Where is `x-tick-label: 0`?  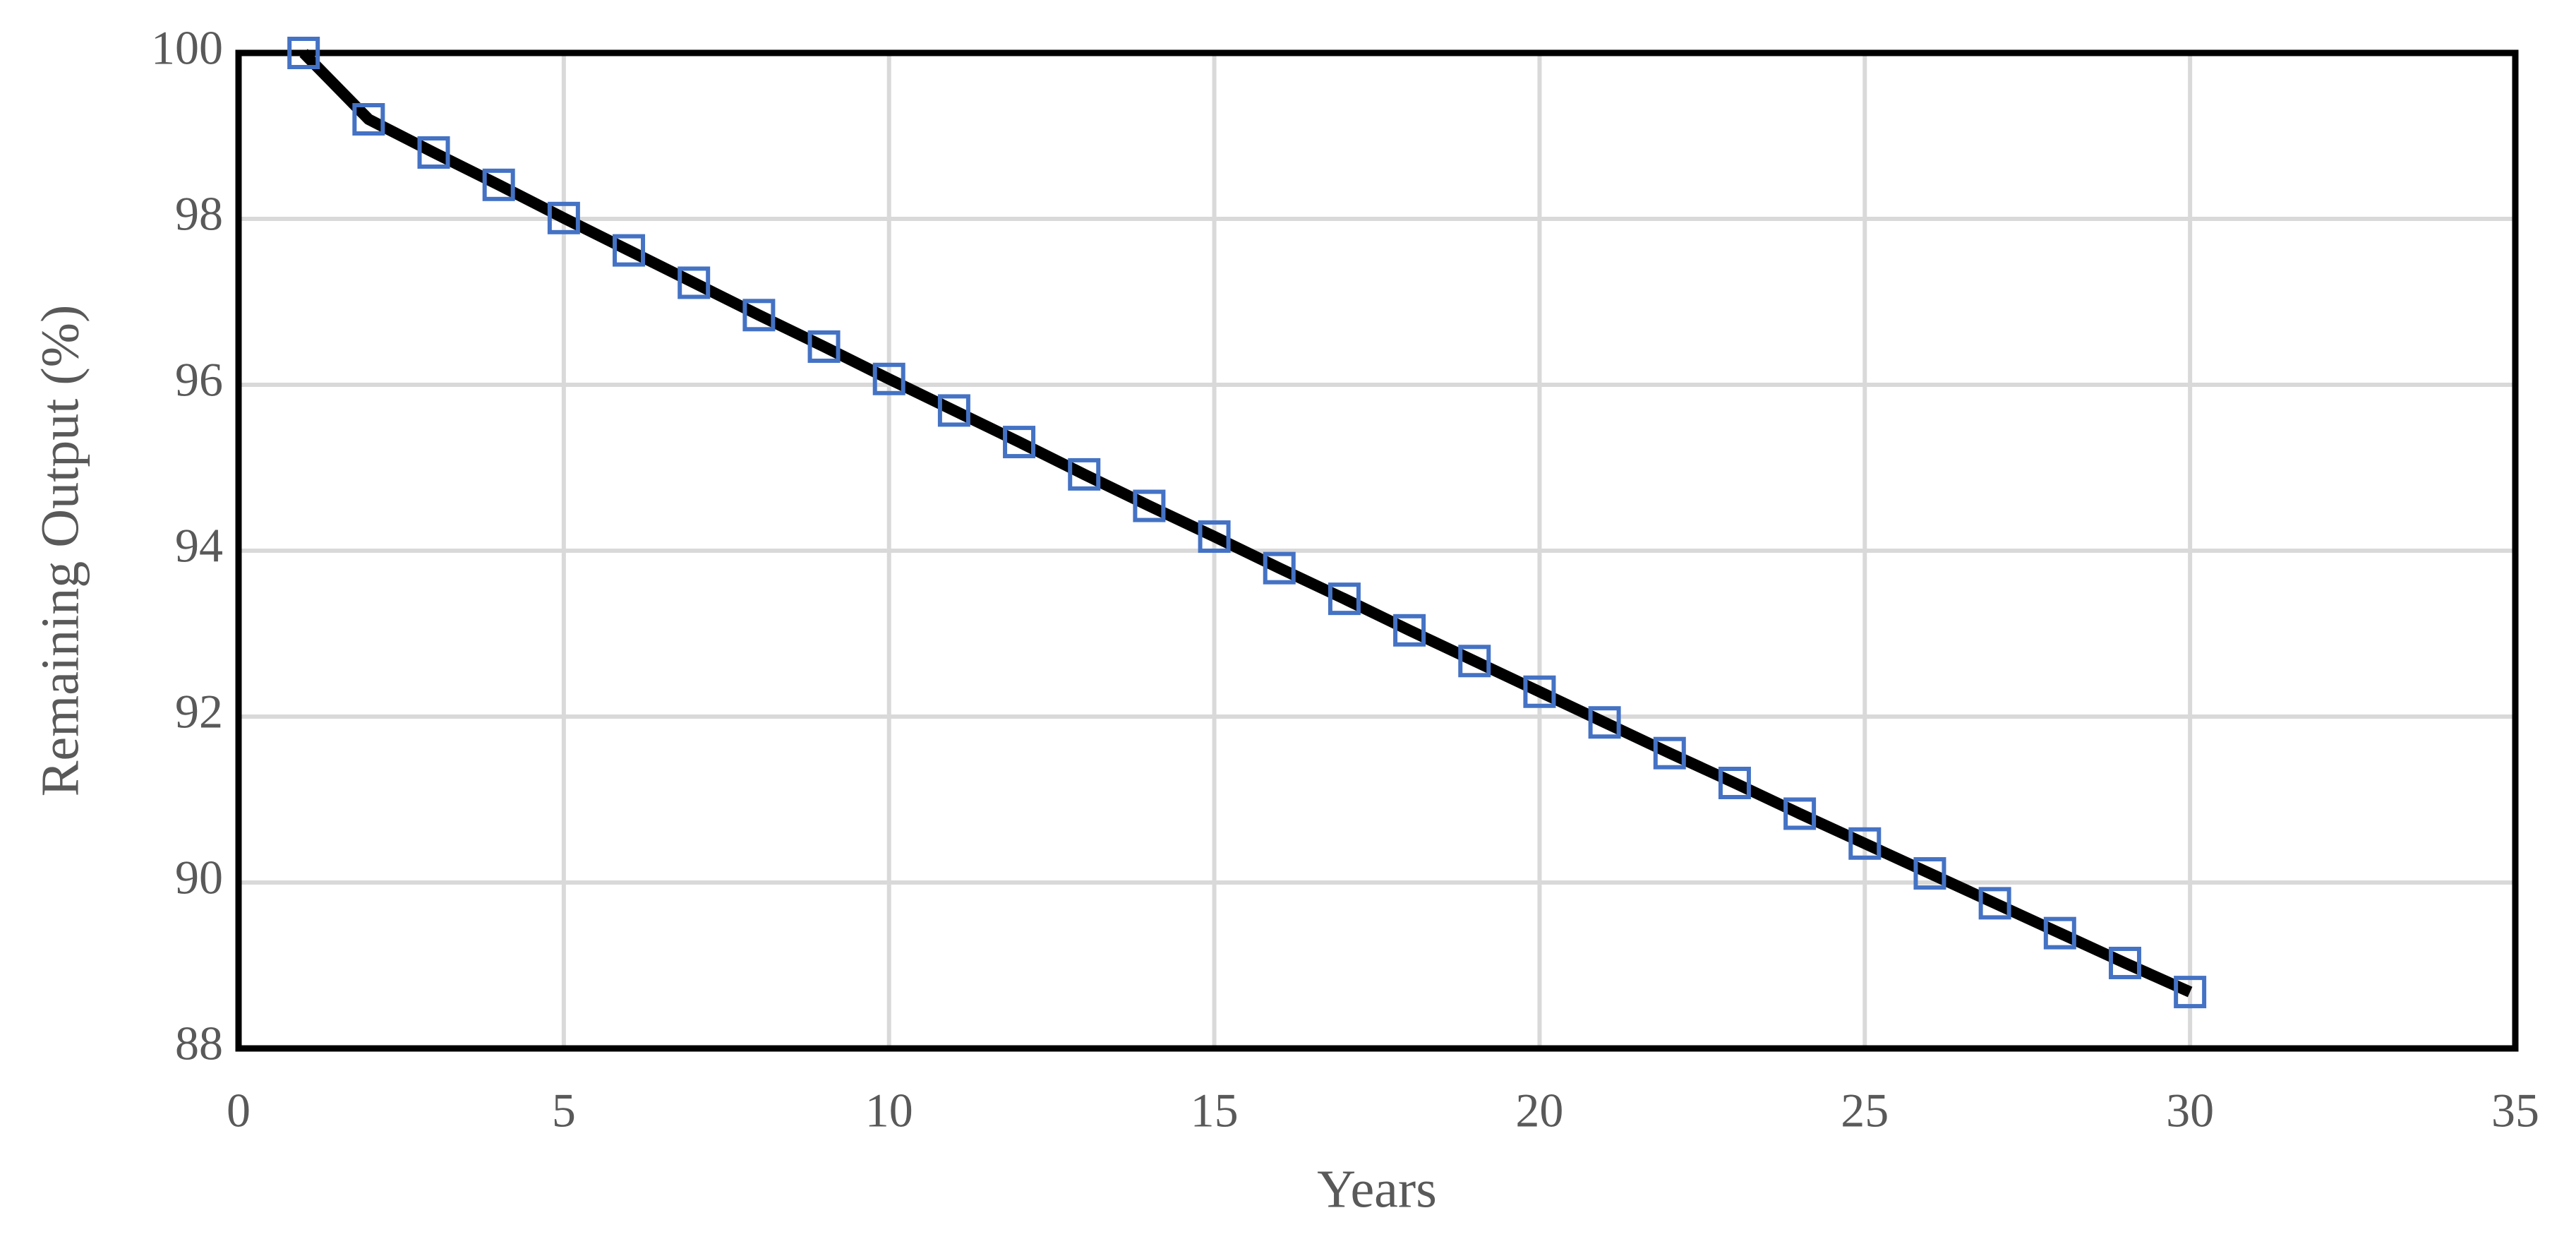
x-tick-label: 0 is located at coordinates (239, 1111).